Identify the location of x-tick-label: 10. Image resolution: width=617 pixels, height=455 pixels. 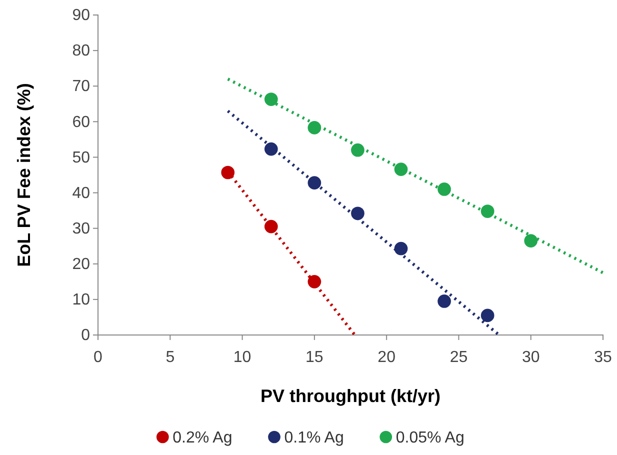
(242, 357).